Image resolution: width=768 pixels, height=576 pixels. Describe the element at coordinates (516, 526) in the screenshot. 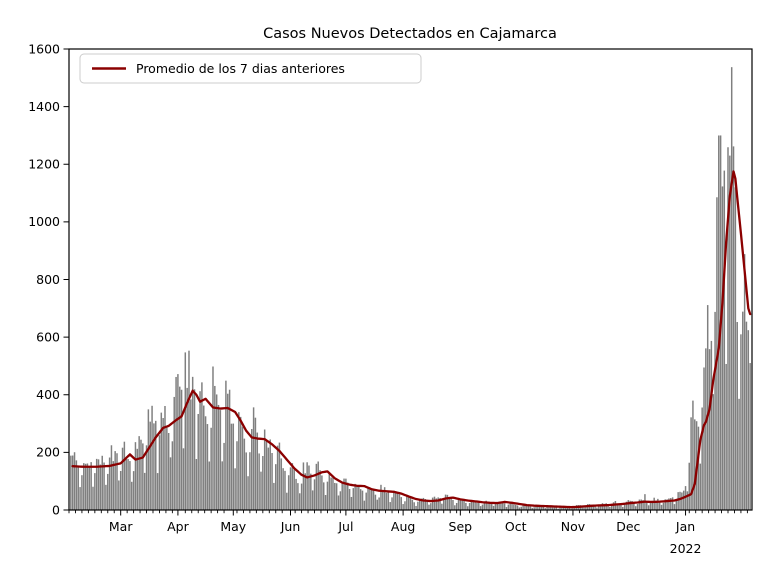

I see `x-tick-label: Oct` at that location.